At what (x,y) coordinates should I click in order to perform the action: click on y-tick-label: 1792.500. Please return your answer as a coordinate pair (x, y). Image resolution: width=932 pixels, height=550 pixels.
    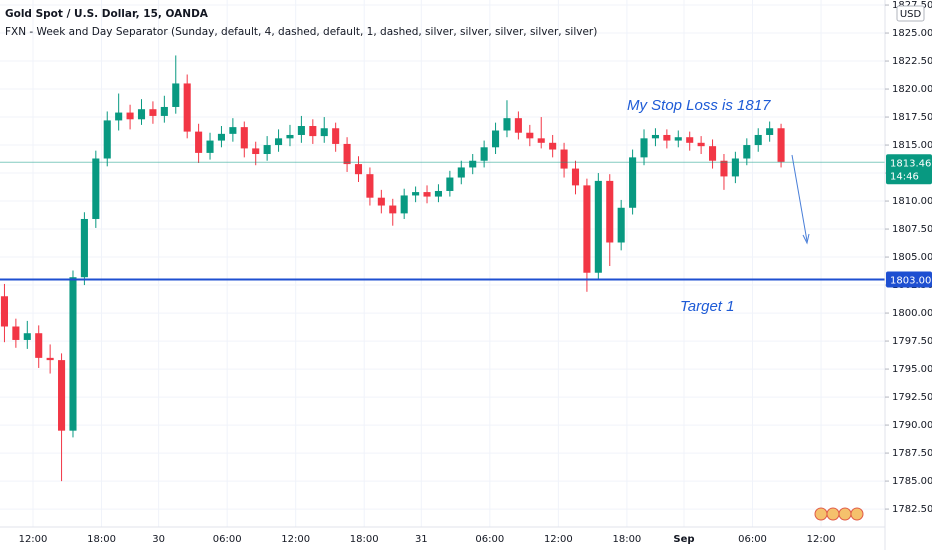
    Looking at the image, I should click on (912, 397).